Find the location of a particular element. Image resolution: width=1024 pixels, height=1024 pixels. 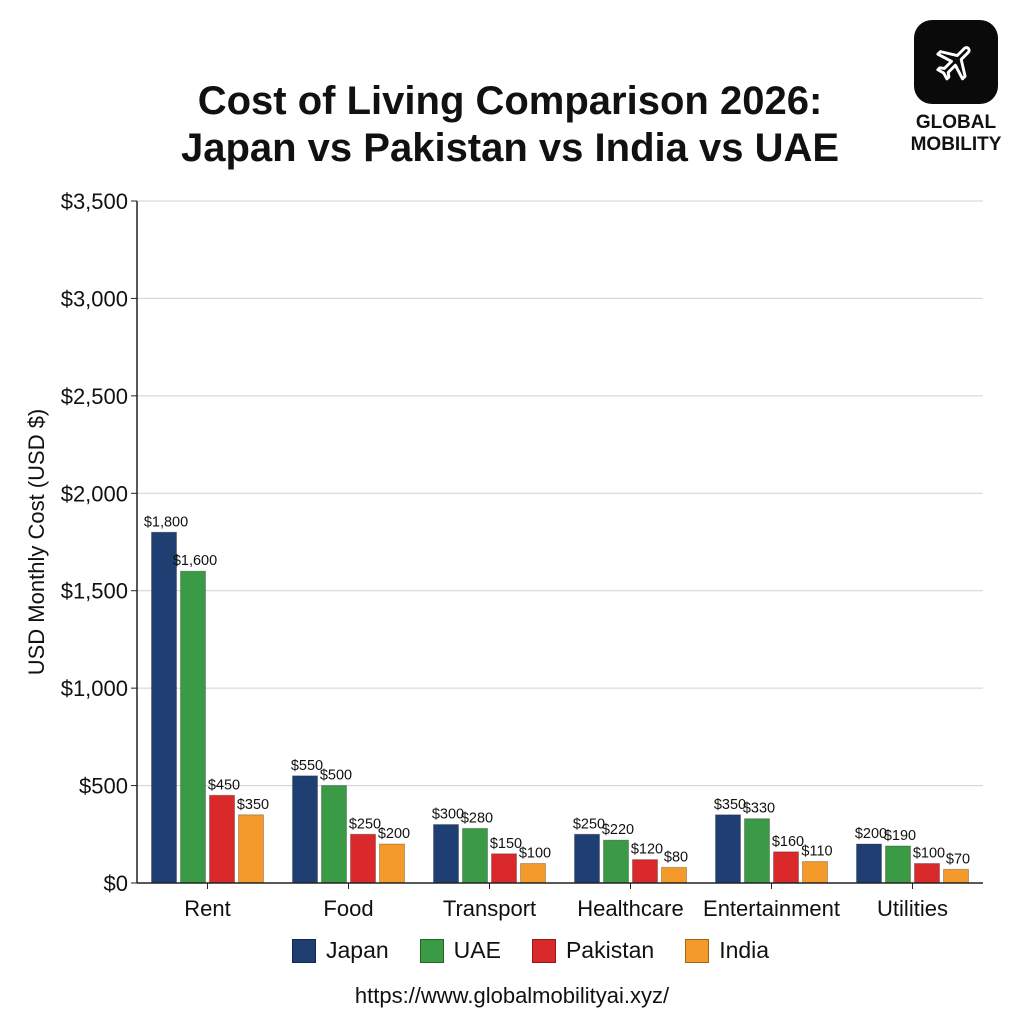

data-label: $150 is located at coordinates (506, 844).